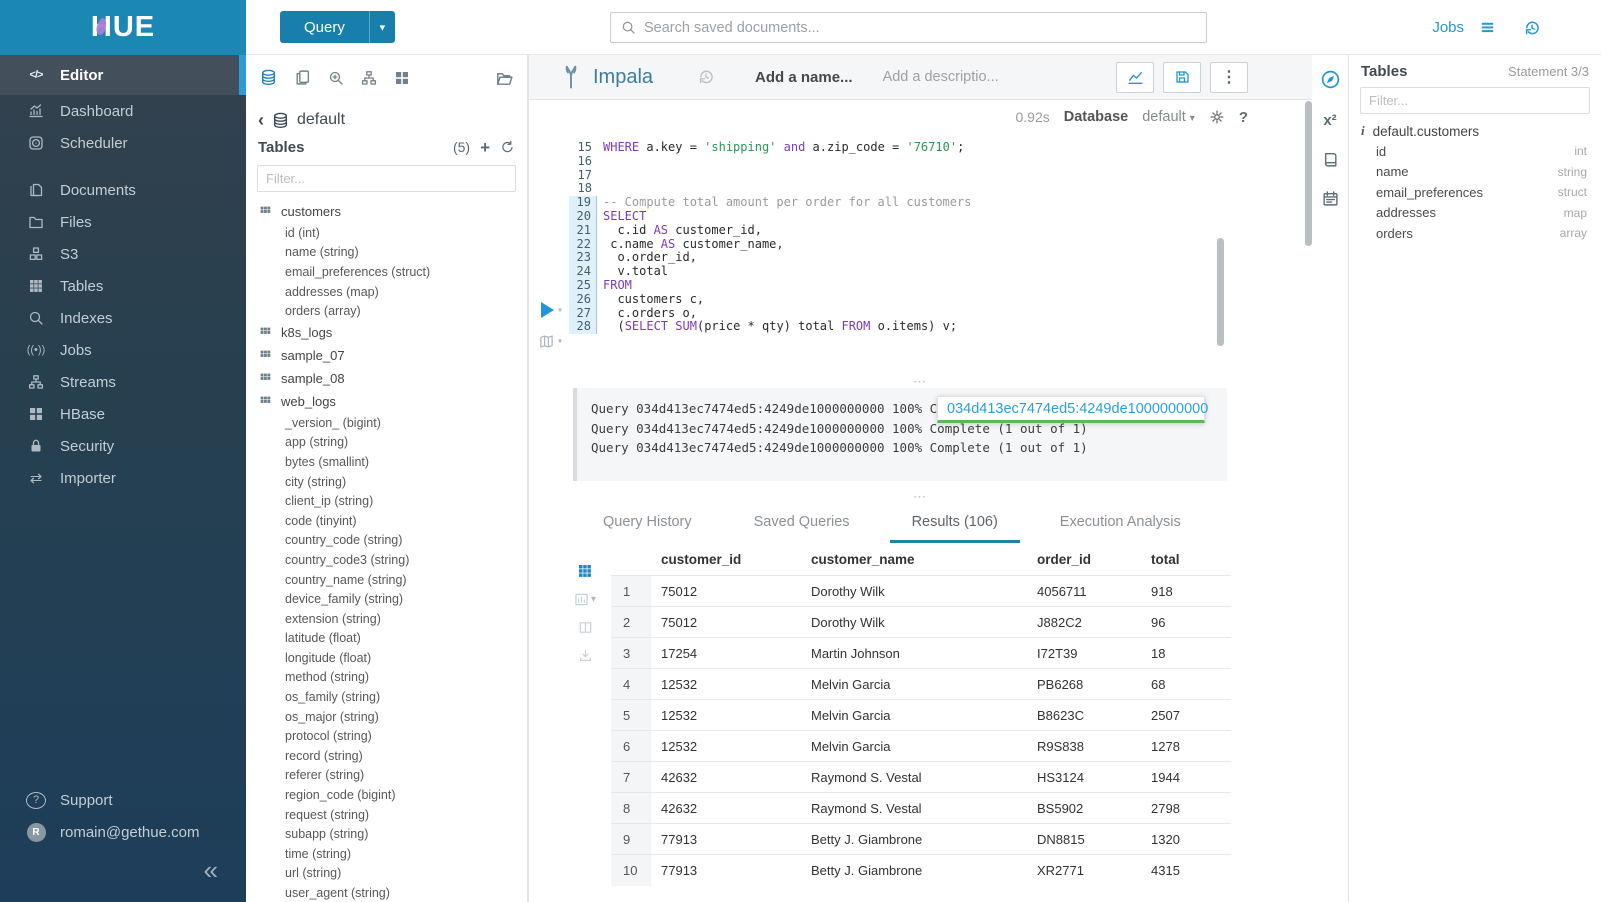 The height and width of the screenshot is (902, 1601). What do you see at coordinates (921, 591) in the screenshot?
I see `table-row: 1 75012 Dorothy Wilk 4056711 918` at bounding box center [921, 591].